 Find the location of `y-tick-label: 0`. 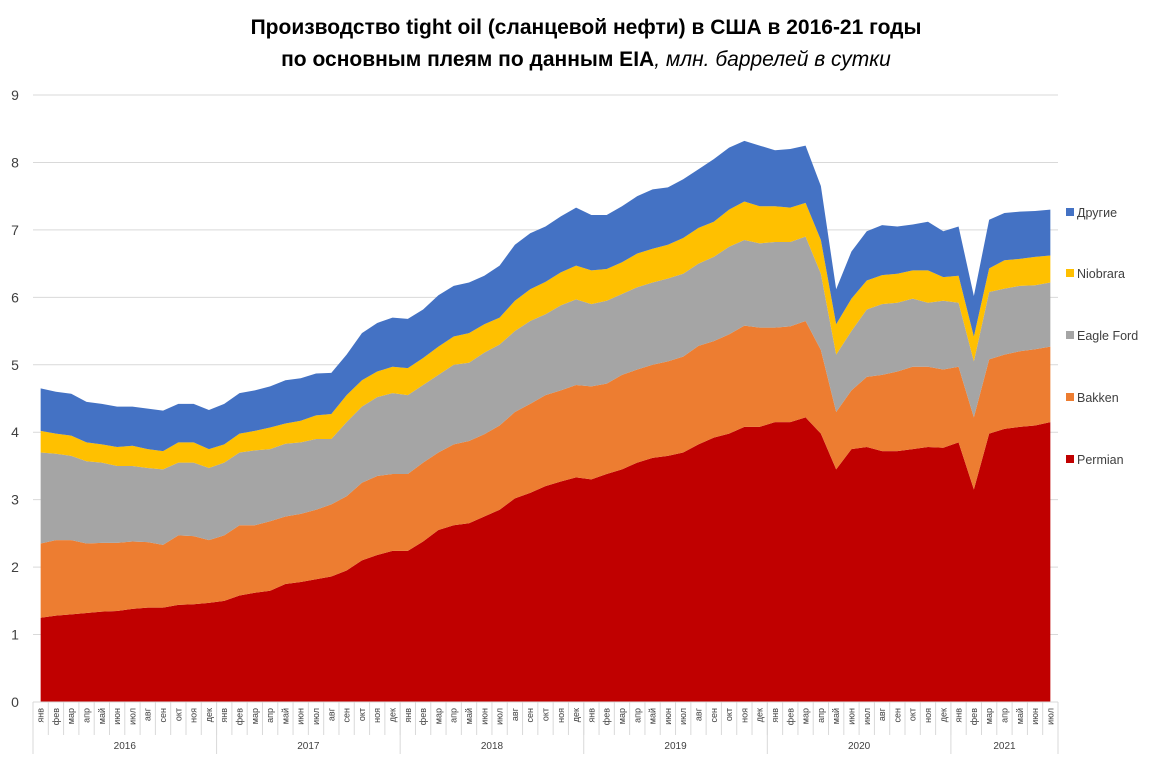

y-tick-label: 0 is located at coordinates (15, 702).